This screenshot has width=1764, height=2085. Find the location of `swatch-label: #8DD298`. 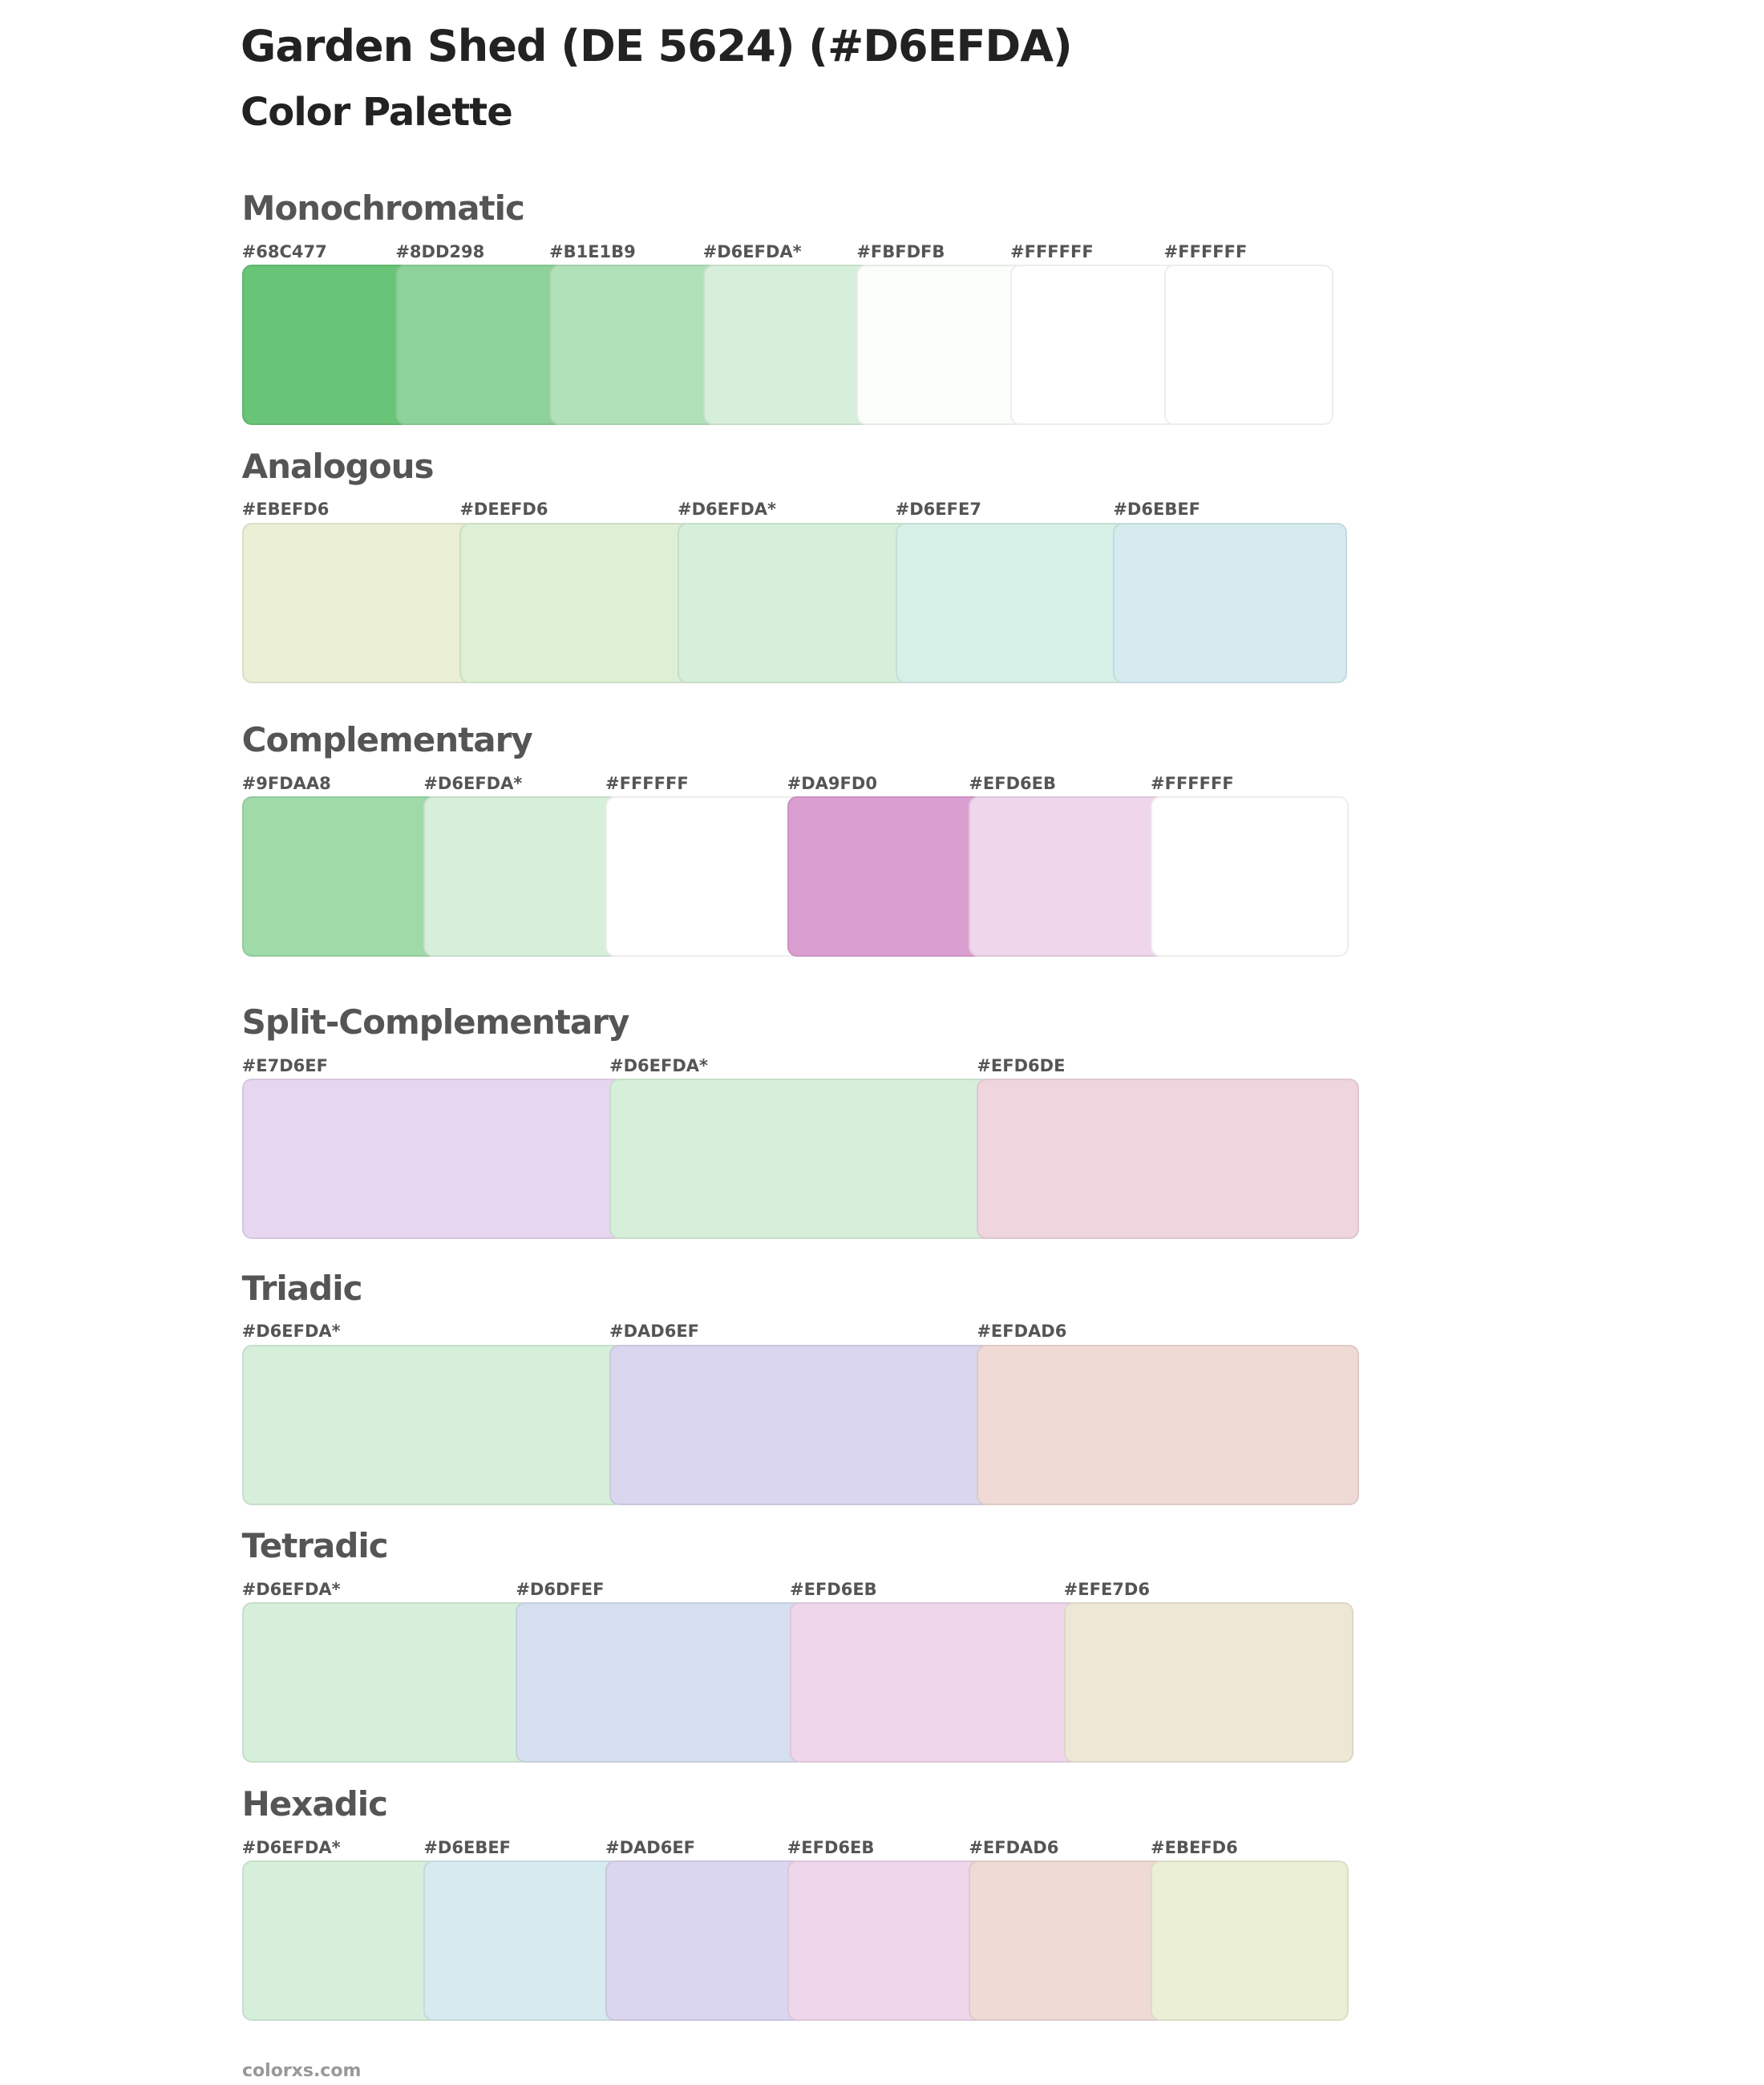

swatch-label: #8DD298 is located at coordinates (440, 251).